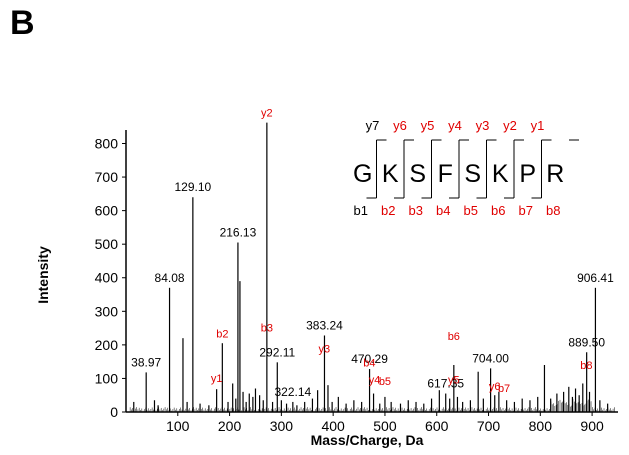 The width and height of the screenshot is (629, 455). Describe the element at coordinates (586, 342) in the screenshot. I see `peak-mz-label: 889.50` at that location.